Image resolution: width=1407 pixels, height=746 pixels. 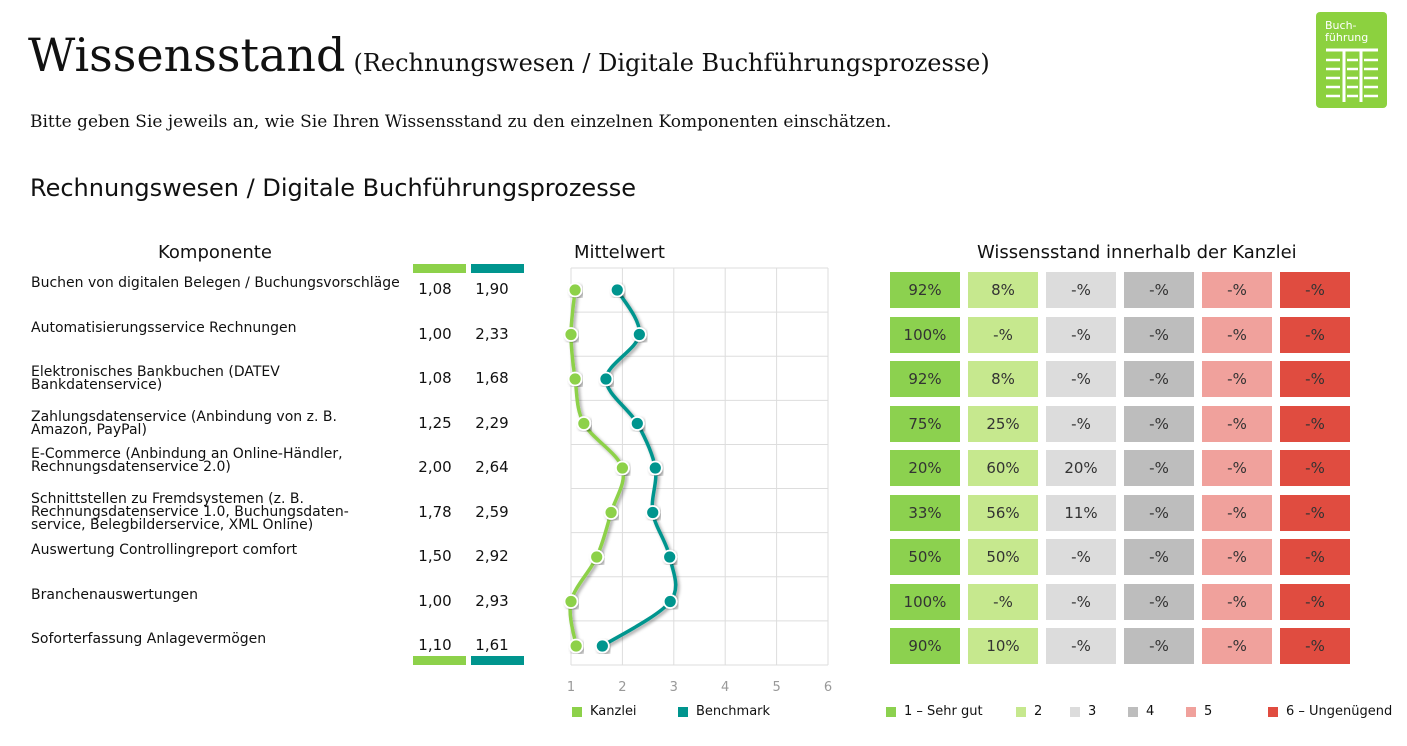 What do you see at coordinates (492, 289) in the screenshot?
I see `benchmark-value: 1,90` at bounding box center [492, 289].